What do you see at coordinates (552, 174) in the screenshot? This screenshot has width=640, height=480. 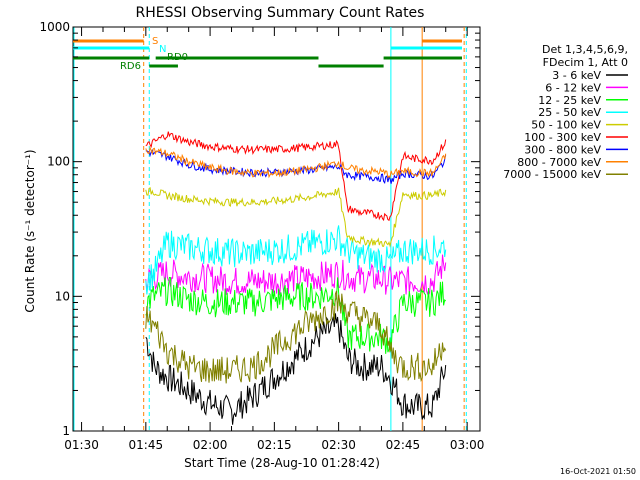 I see `legend-label: 7000 - 15000 keV` at bounding box center [552, 174].